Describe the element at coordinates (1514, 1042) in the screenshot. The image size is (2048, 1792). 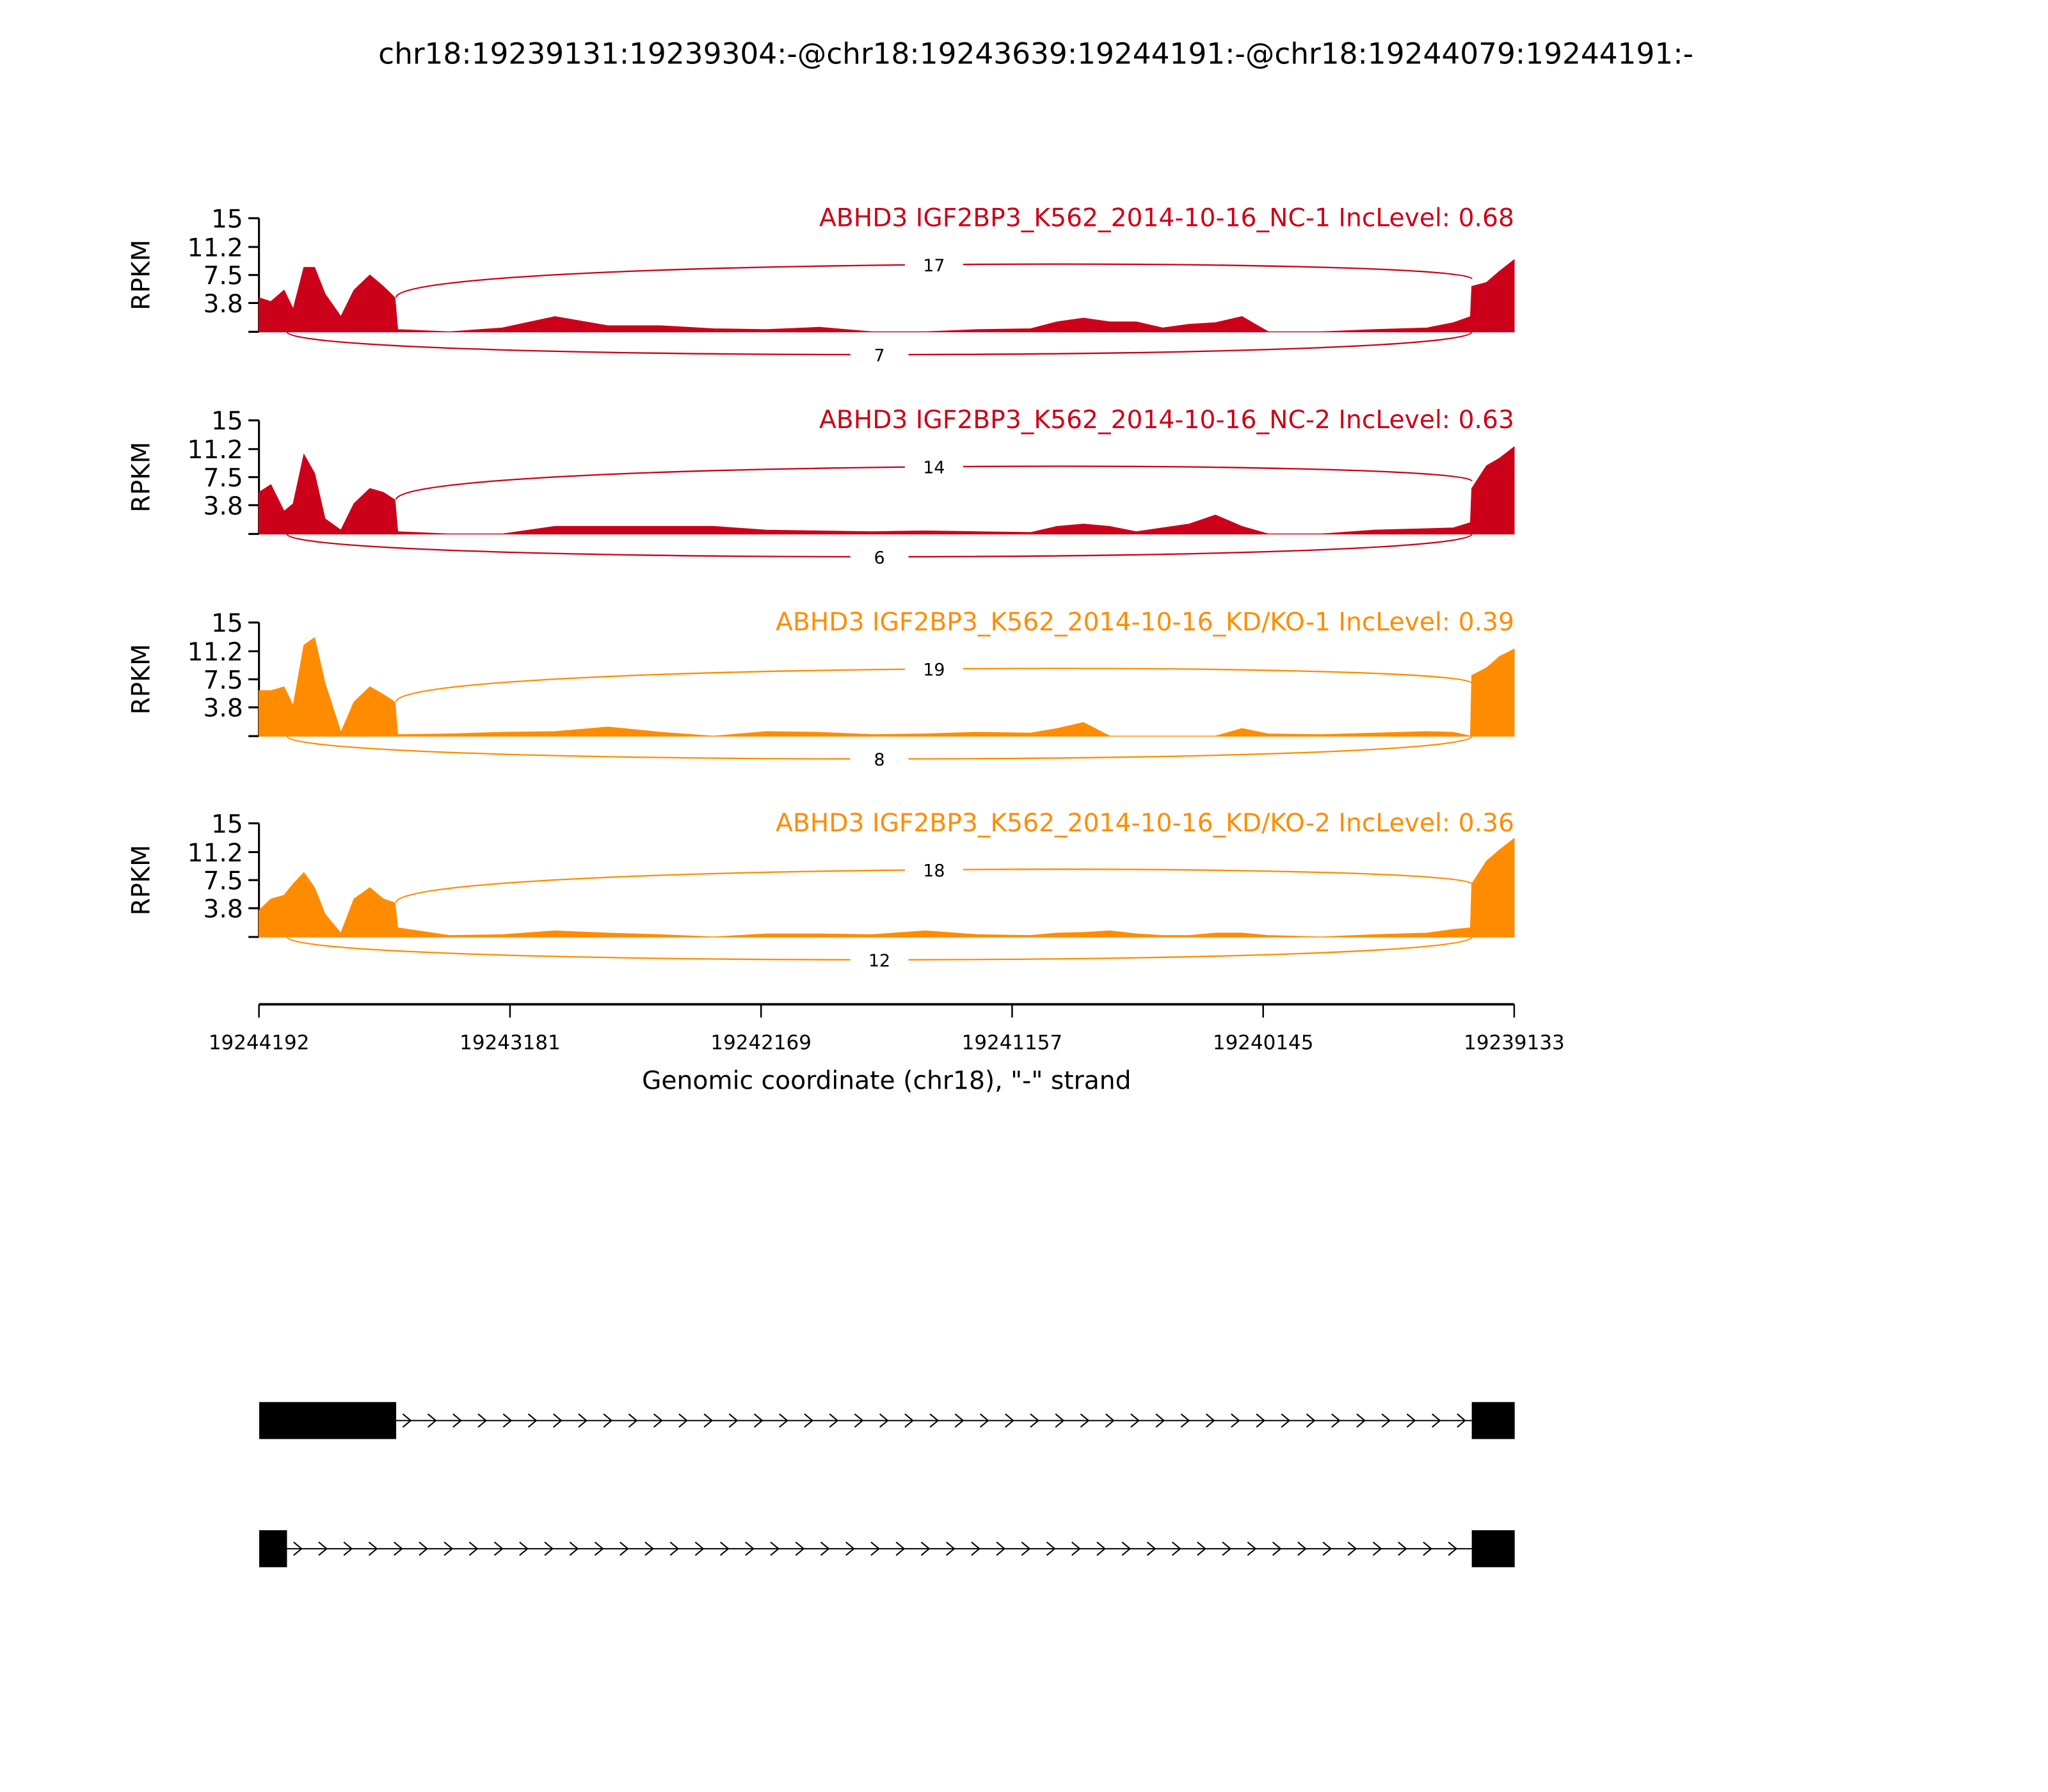
I see `x-tick-label: 19239133` at that location.